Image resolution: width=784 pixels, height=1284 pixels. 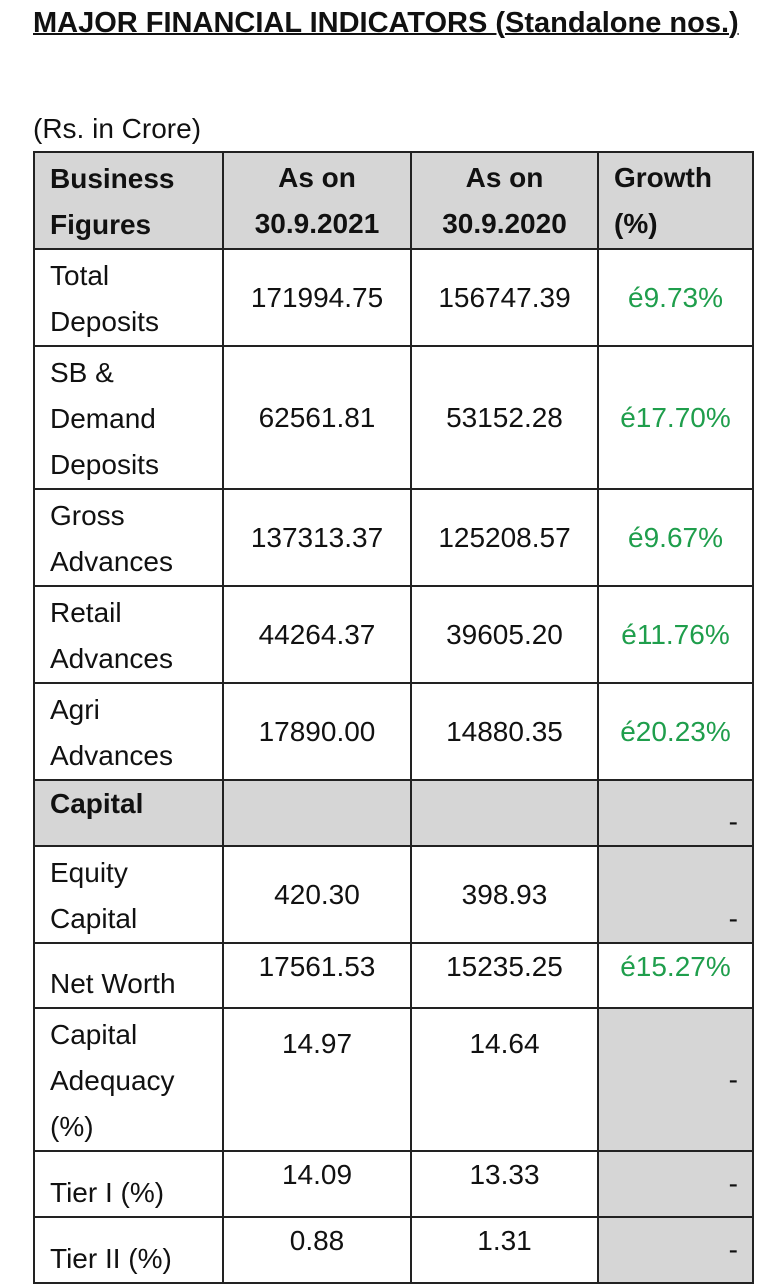 What do you see at coordinates (111, 635) in the screenshot?
I see `row-label-text: Retail Advances` at bounding box center [111, 635].